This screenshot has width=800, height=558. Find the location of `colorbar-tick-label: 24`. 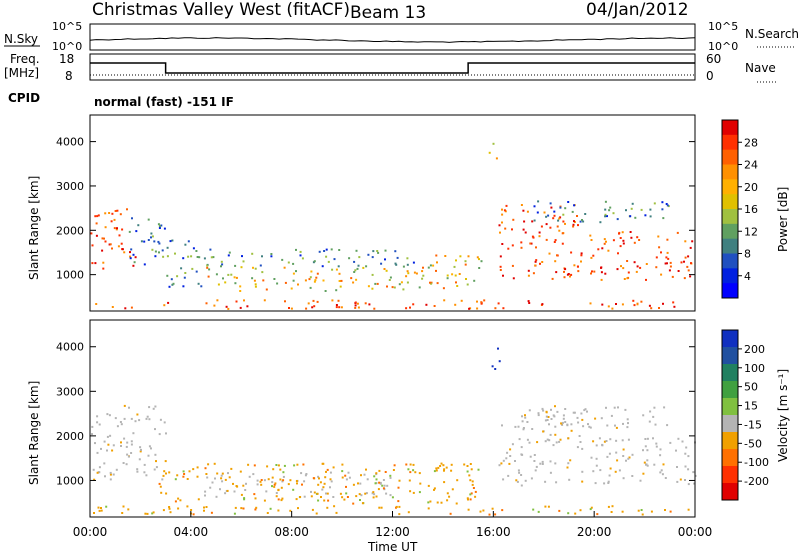

colorbar-tick-label: 24 is located at coordinates (751, 165).